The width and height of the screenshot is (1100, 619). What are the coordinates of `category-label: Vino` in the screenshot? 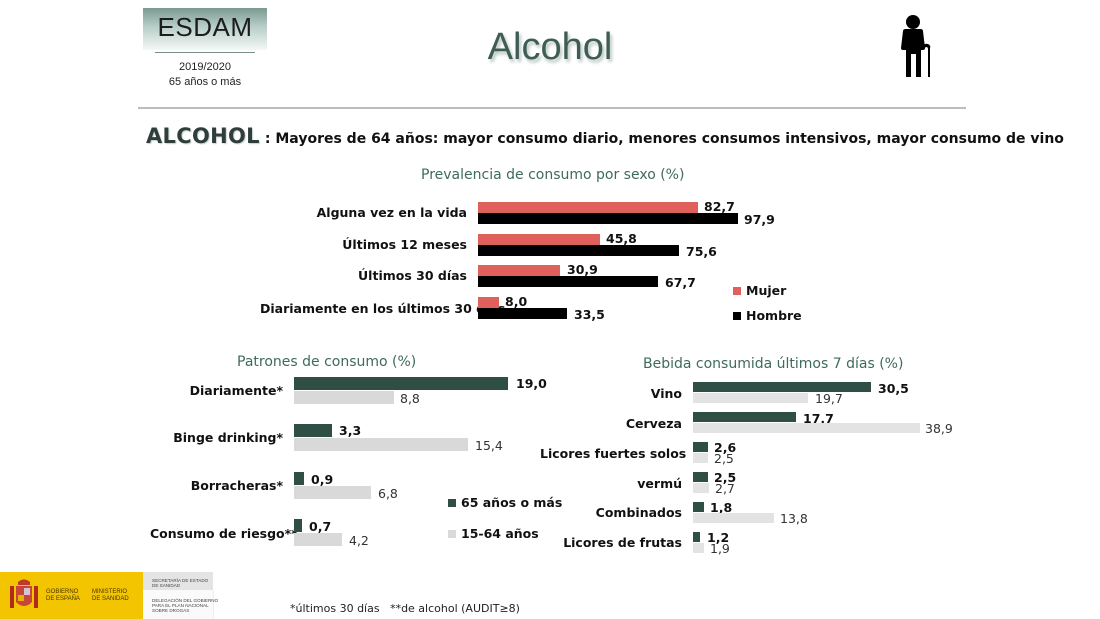 It's located at (666, 393).